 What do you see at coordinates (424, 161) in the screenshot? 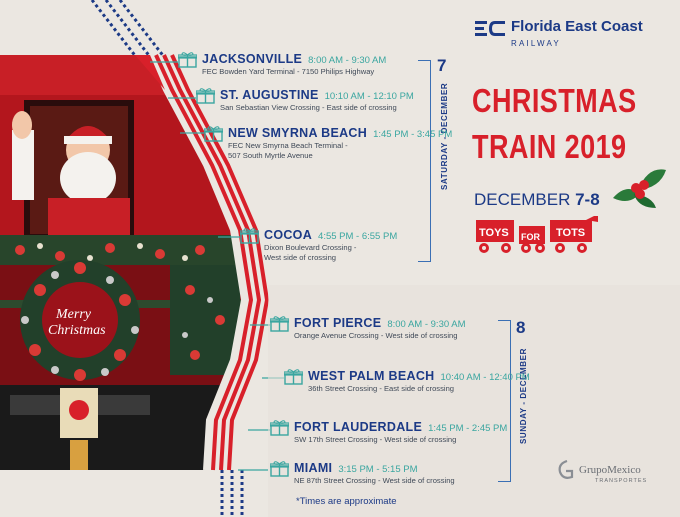
I see `day-bracket-saturday` at bounding box center [424, 161].